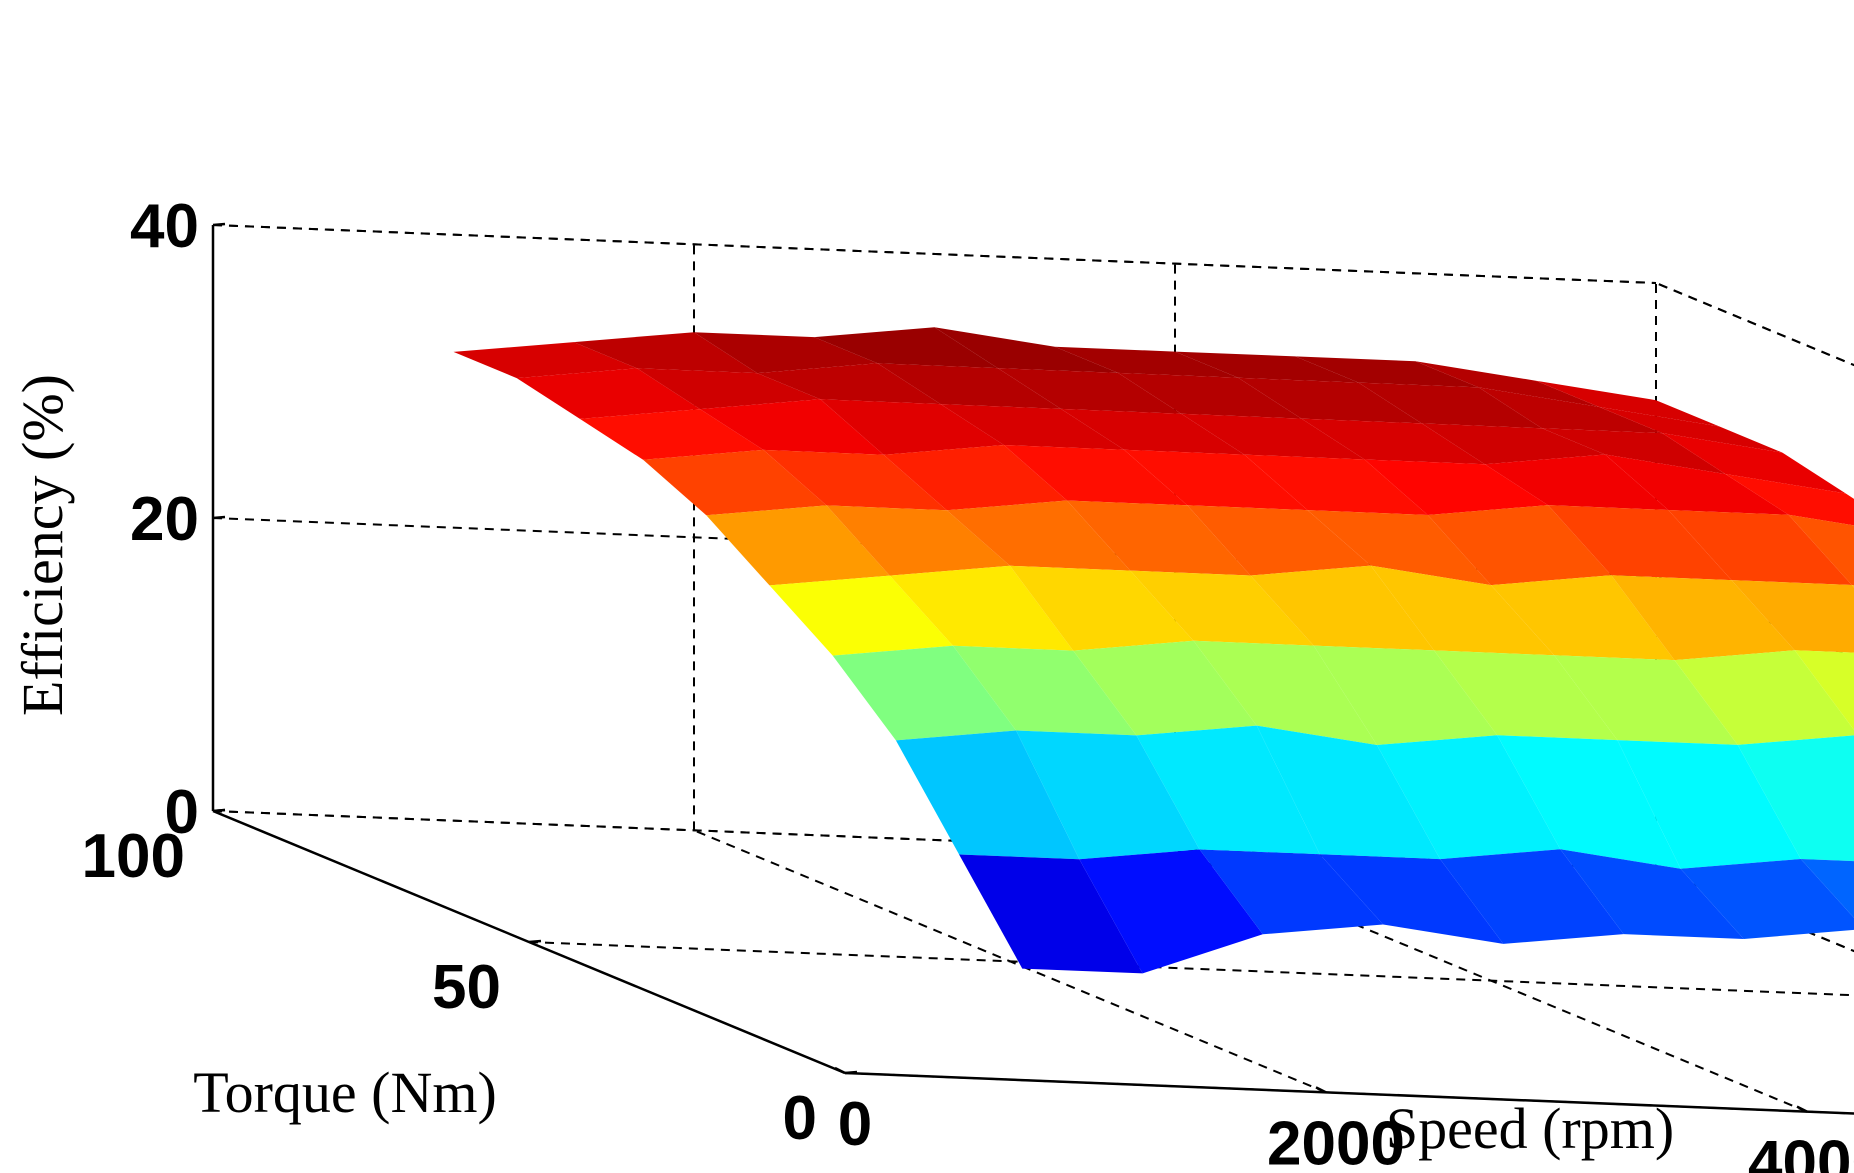 The image size is (1854, 1173). I want to click on x-tick-label: 0, so click(855, 1124).